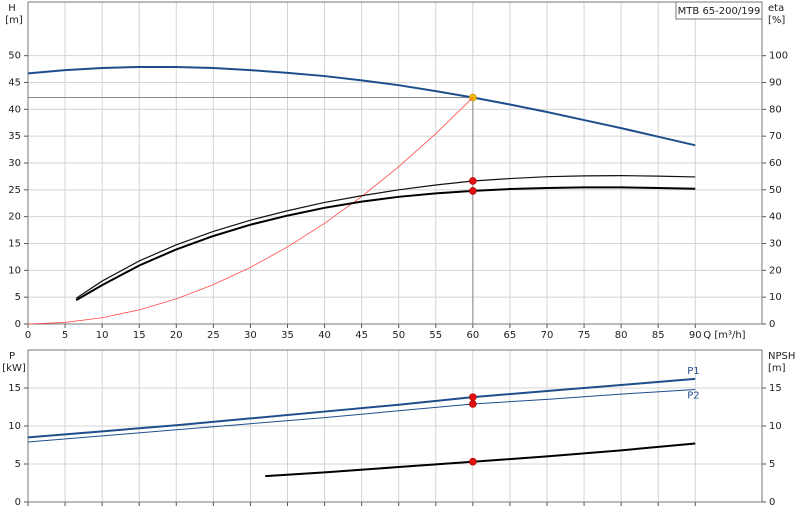  What do you see at coordinates (324, 335) in the screenshot?
I see `x-tick-label: 40` at bounding box center [324, 335].